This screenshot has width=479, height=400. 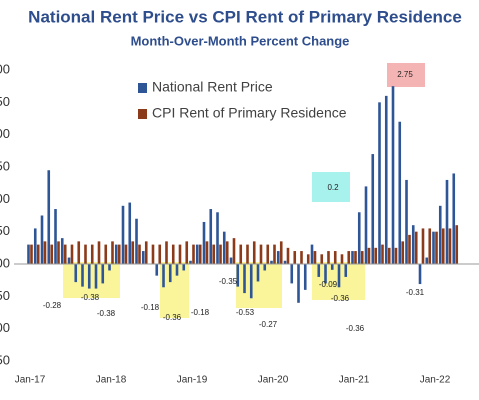 I want to click on y-tick-label: 2.00, so click(x=5, y=133).